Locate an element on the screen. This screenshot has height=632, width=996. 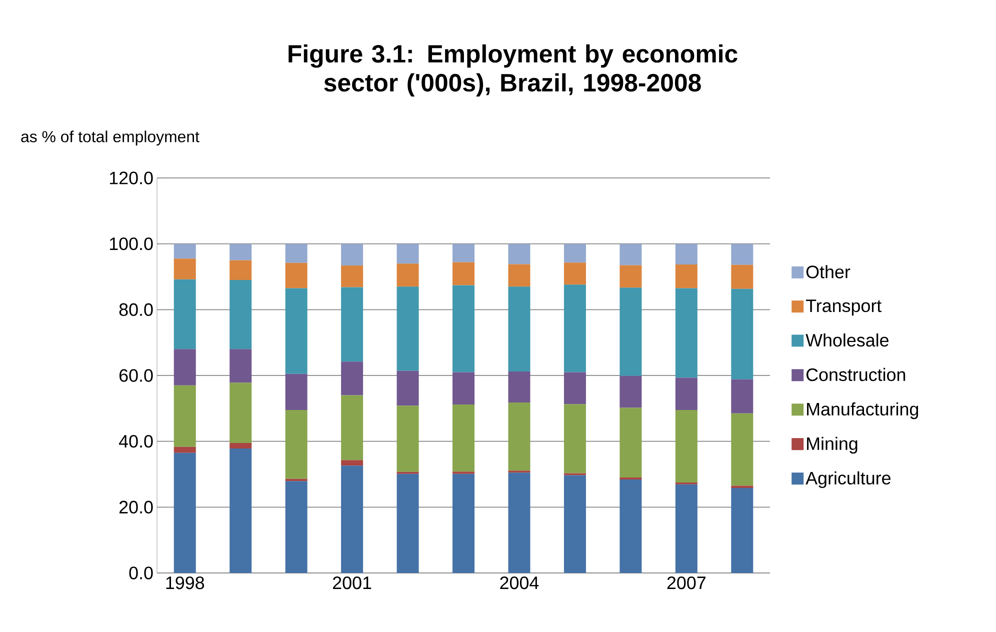
legend-label: Other is located at coordinates (828, 271).